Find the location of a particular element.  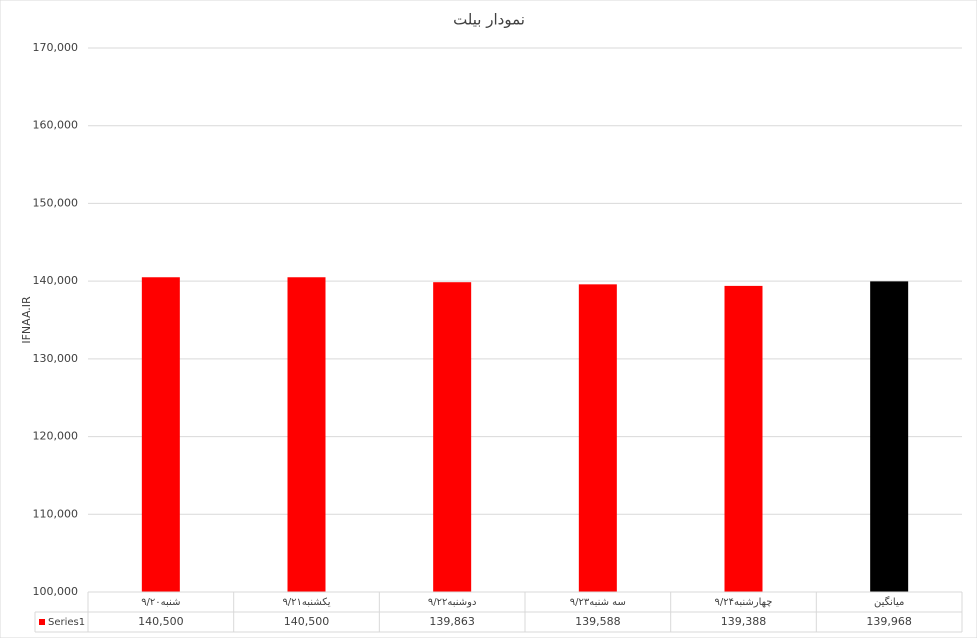

y-tick-label: 100,000 is located at coordinates (56, 591).